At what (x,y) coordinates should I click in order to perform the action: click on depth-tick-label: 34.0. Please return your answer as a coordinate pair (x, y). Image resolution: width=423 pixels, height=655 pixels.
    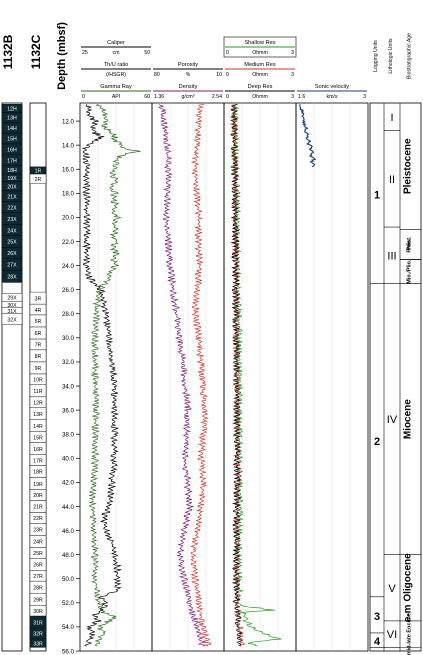
    Looking at the image, I should click on (68, 386).